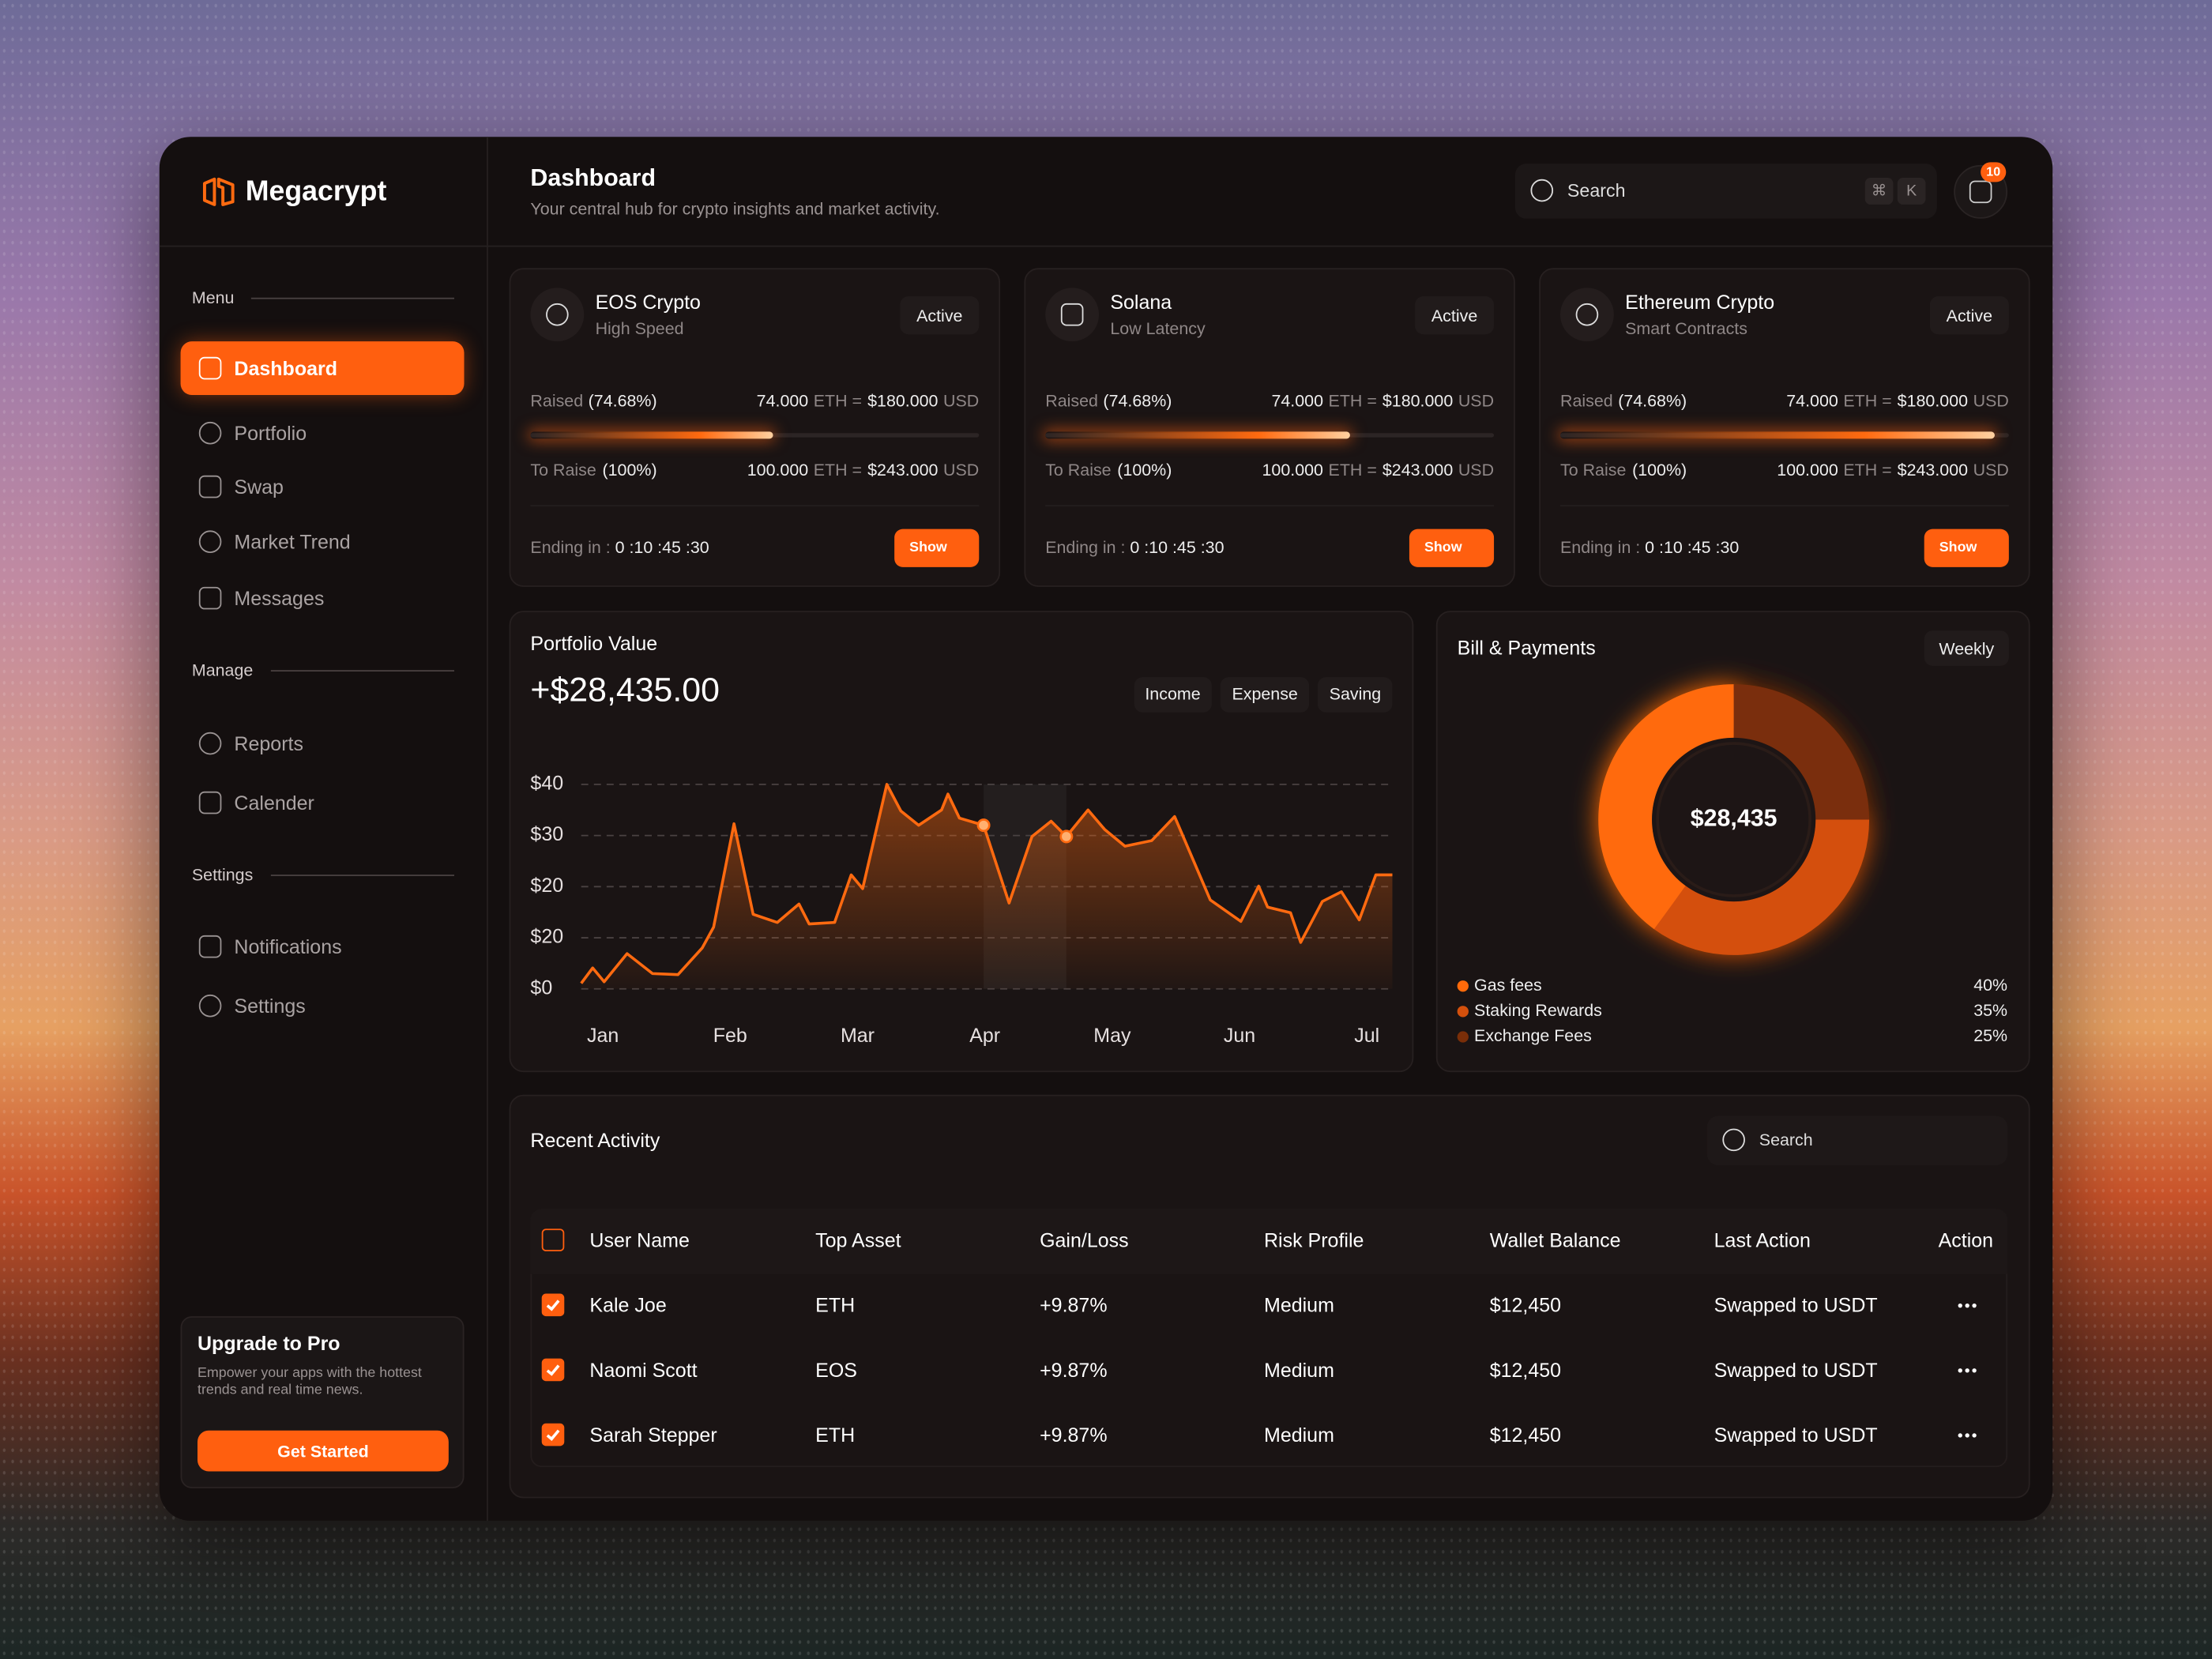 This screenshot has height=1659, width=2212. What do you see at coordinates (625, 690) in the screenshot?
I see `portfolio-value: +$28,435.00` at bounding box center [625, 690].